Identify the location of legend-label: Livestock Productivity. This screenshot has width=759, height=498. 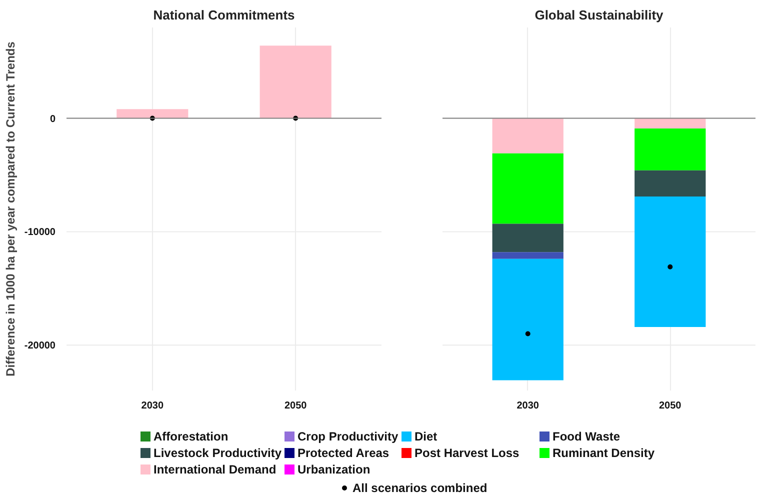
(218, 453).